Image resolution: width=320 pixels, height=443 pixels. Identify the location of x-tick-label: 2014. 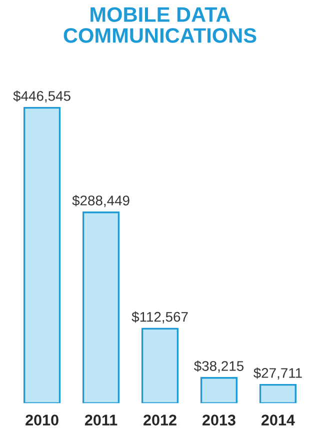
(278, 420).